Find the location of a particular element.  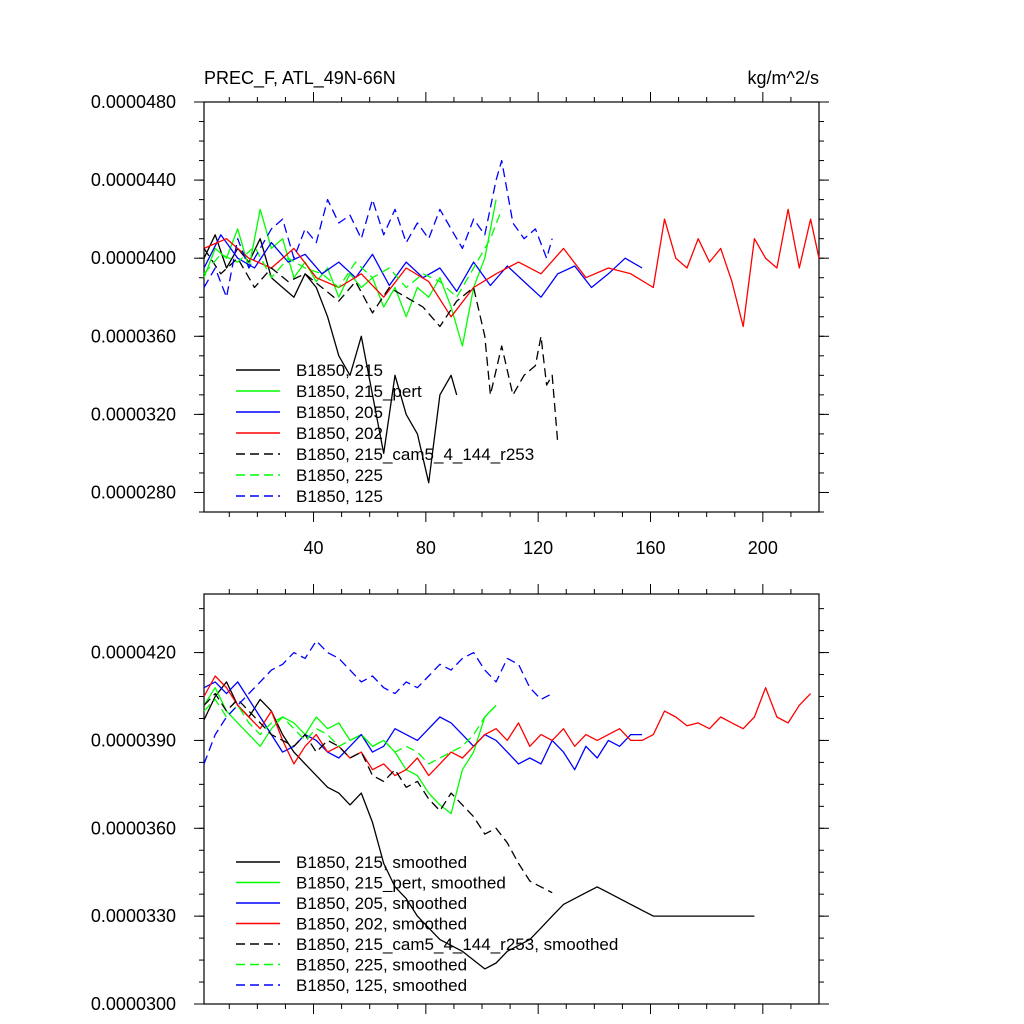

y-tick-label: 0.0000400 is located at coordinates (133, 258).